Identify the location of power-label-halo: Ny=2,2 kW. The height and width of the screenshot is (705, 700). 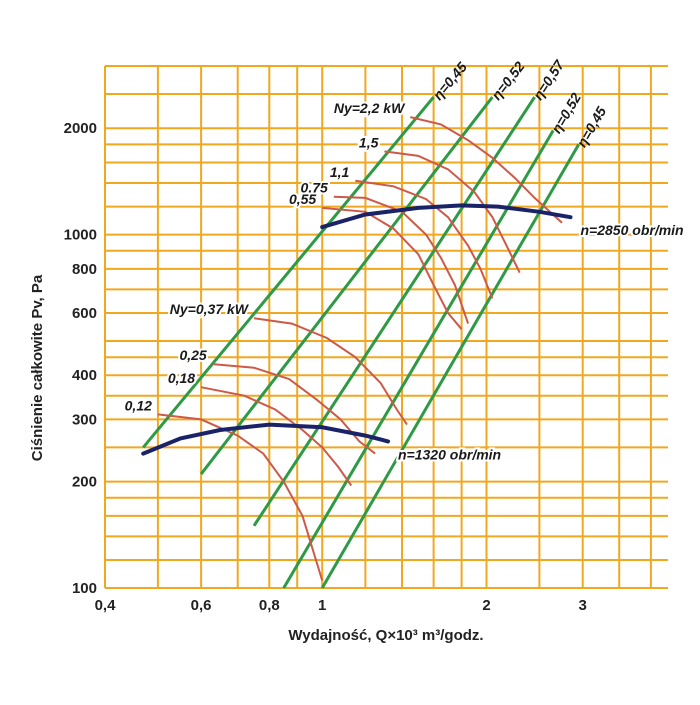
(370, 108).